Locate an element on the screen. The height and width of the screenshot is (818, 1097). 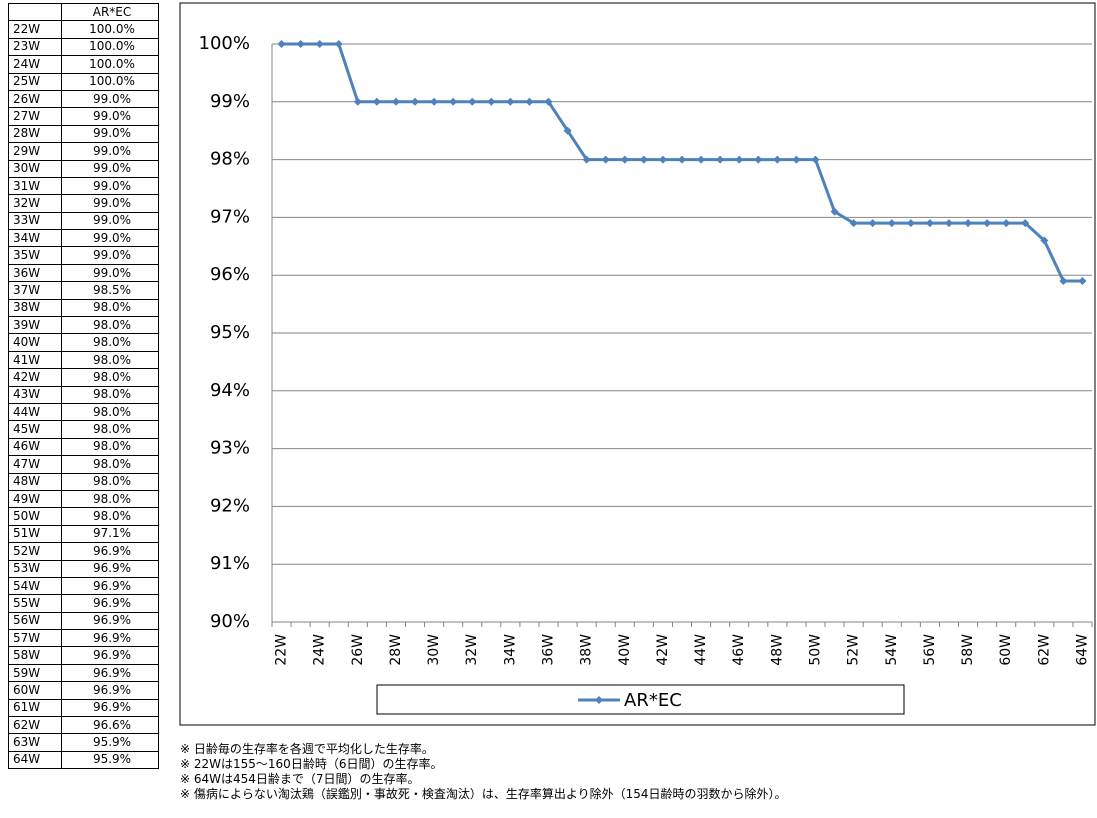
row-label: 31W is located at coordinates (35, 186).